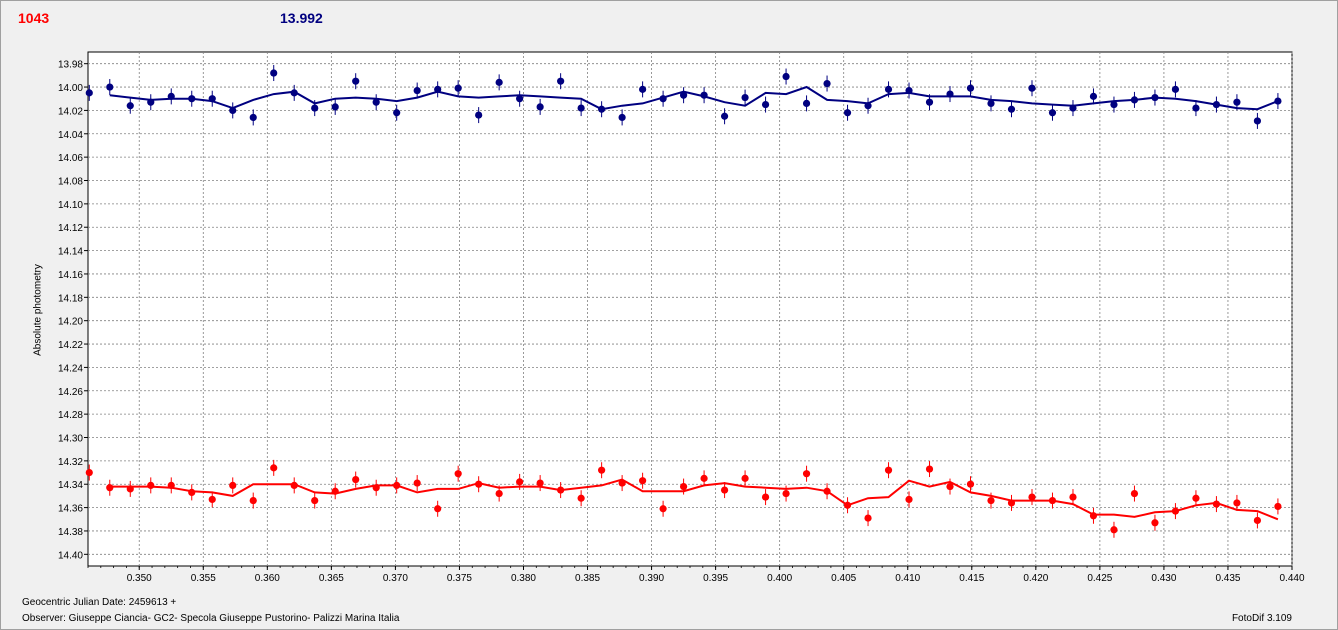  Describe the element at coordinates (1099, 578) in the screenshot. I see `x-tick-label: 0.425` at that location.